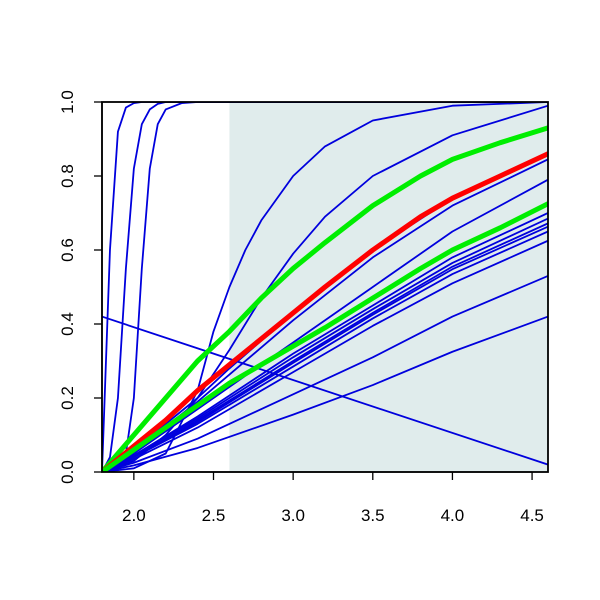 Image resolution: width=600 pixels, height=600 pixels. I want to click on x-tick-label: 4.5, so click(532, 515).